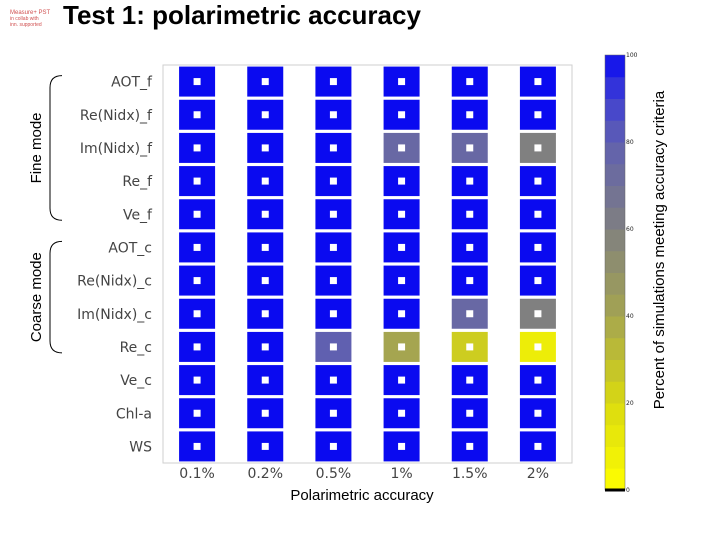 This screenshot has height=540, width=720. I want to click on y-tick-label: AOT_c, so click(130, 248).